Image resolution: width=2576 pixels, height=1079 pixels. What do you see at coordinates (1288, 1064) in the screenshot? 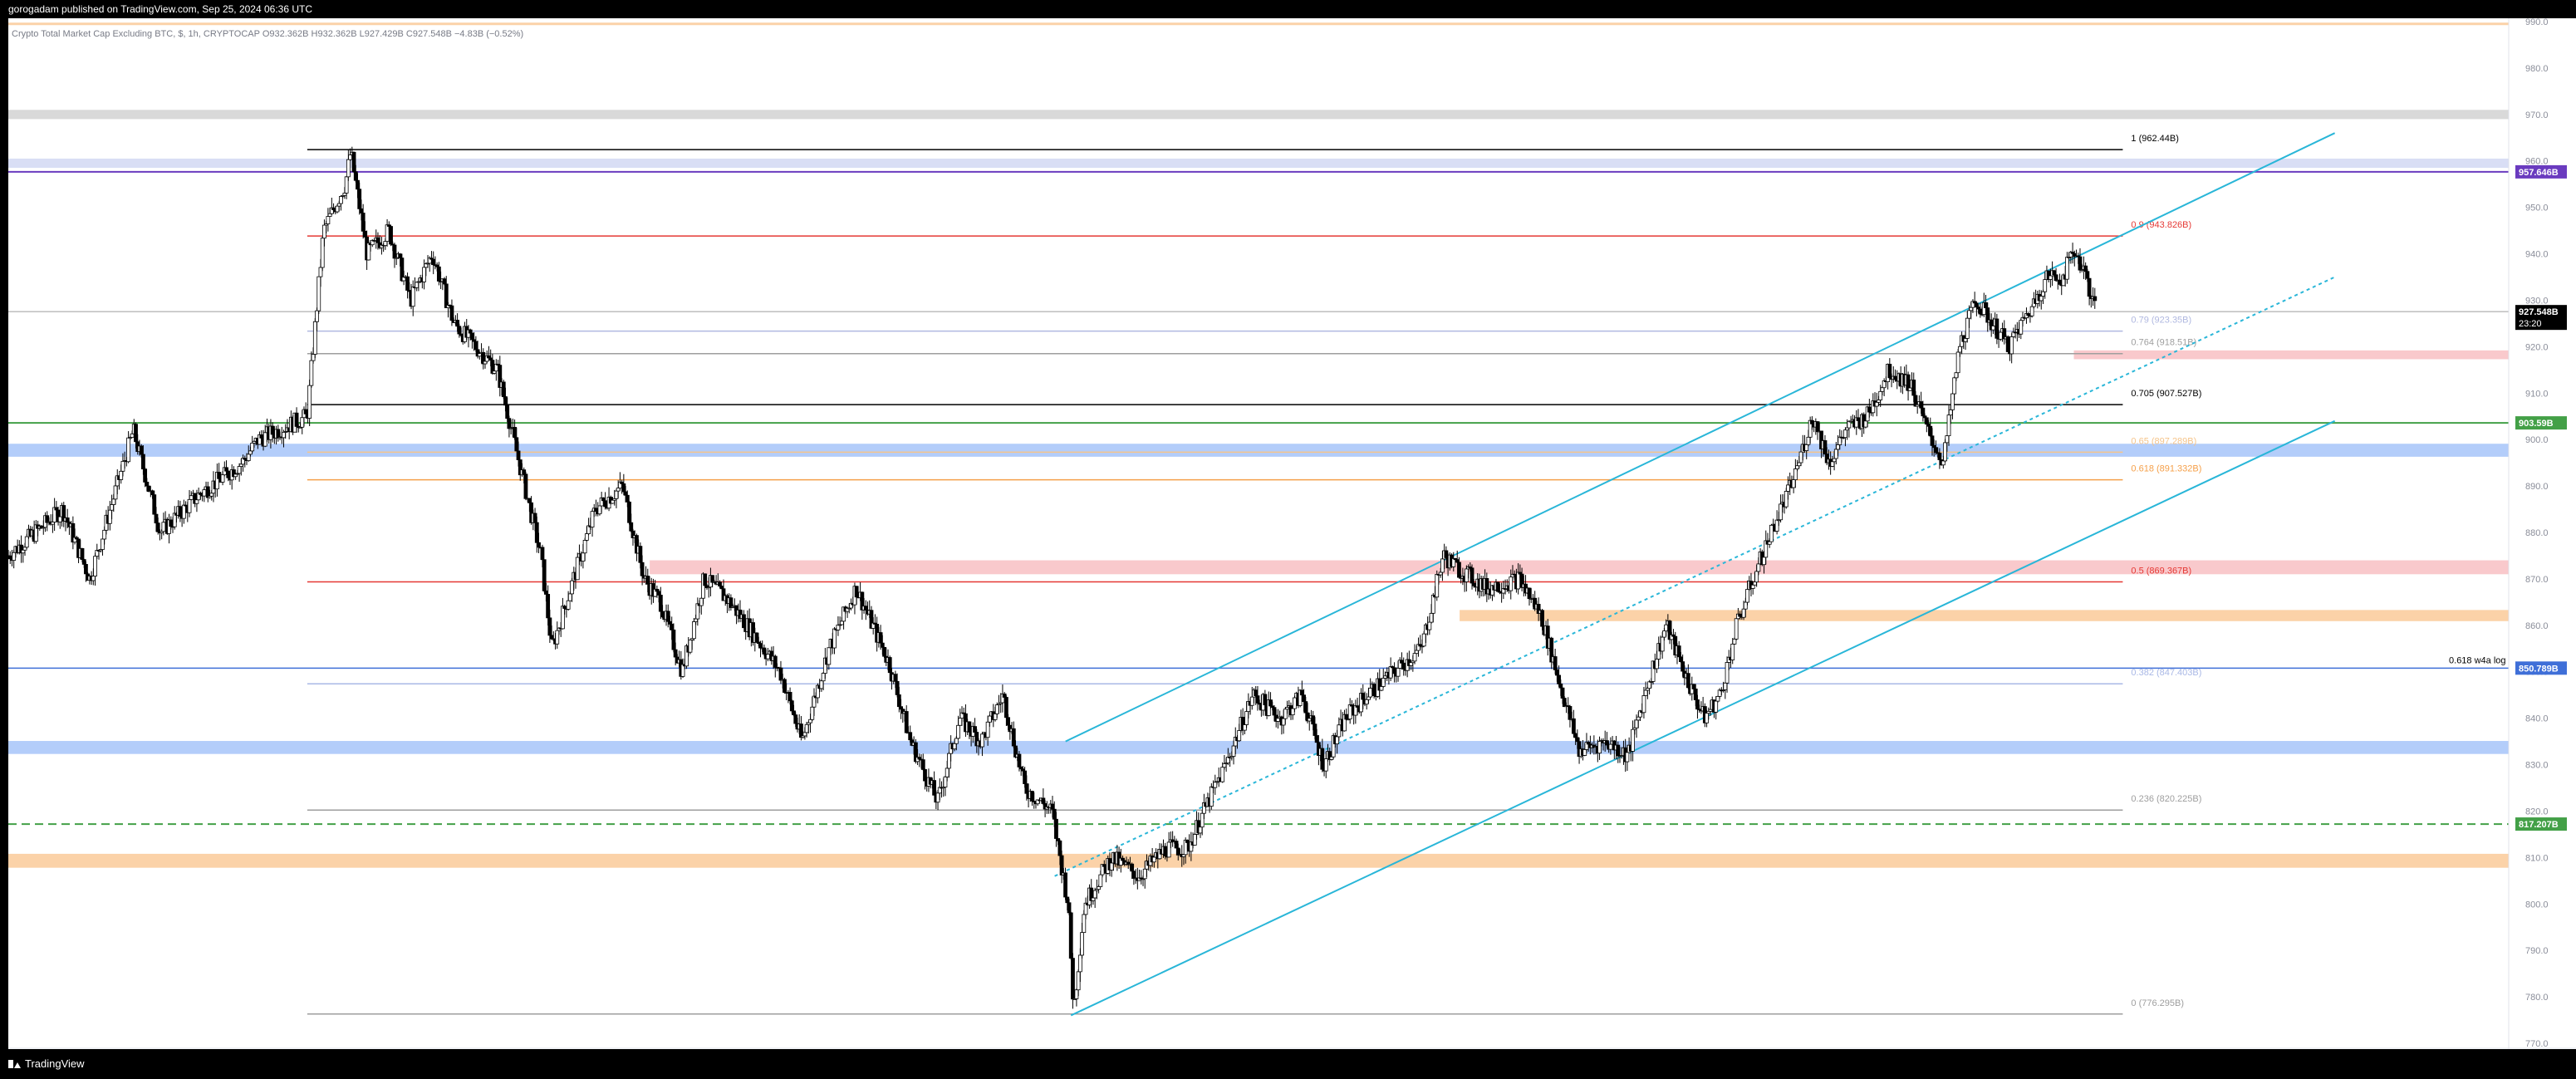
I see `footer-bar: TradingView` at bounding box center [1288, 1064].